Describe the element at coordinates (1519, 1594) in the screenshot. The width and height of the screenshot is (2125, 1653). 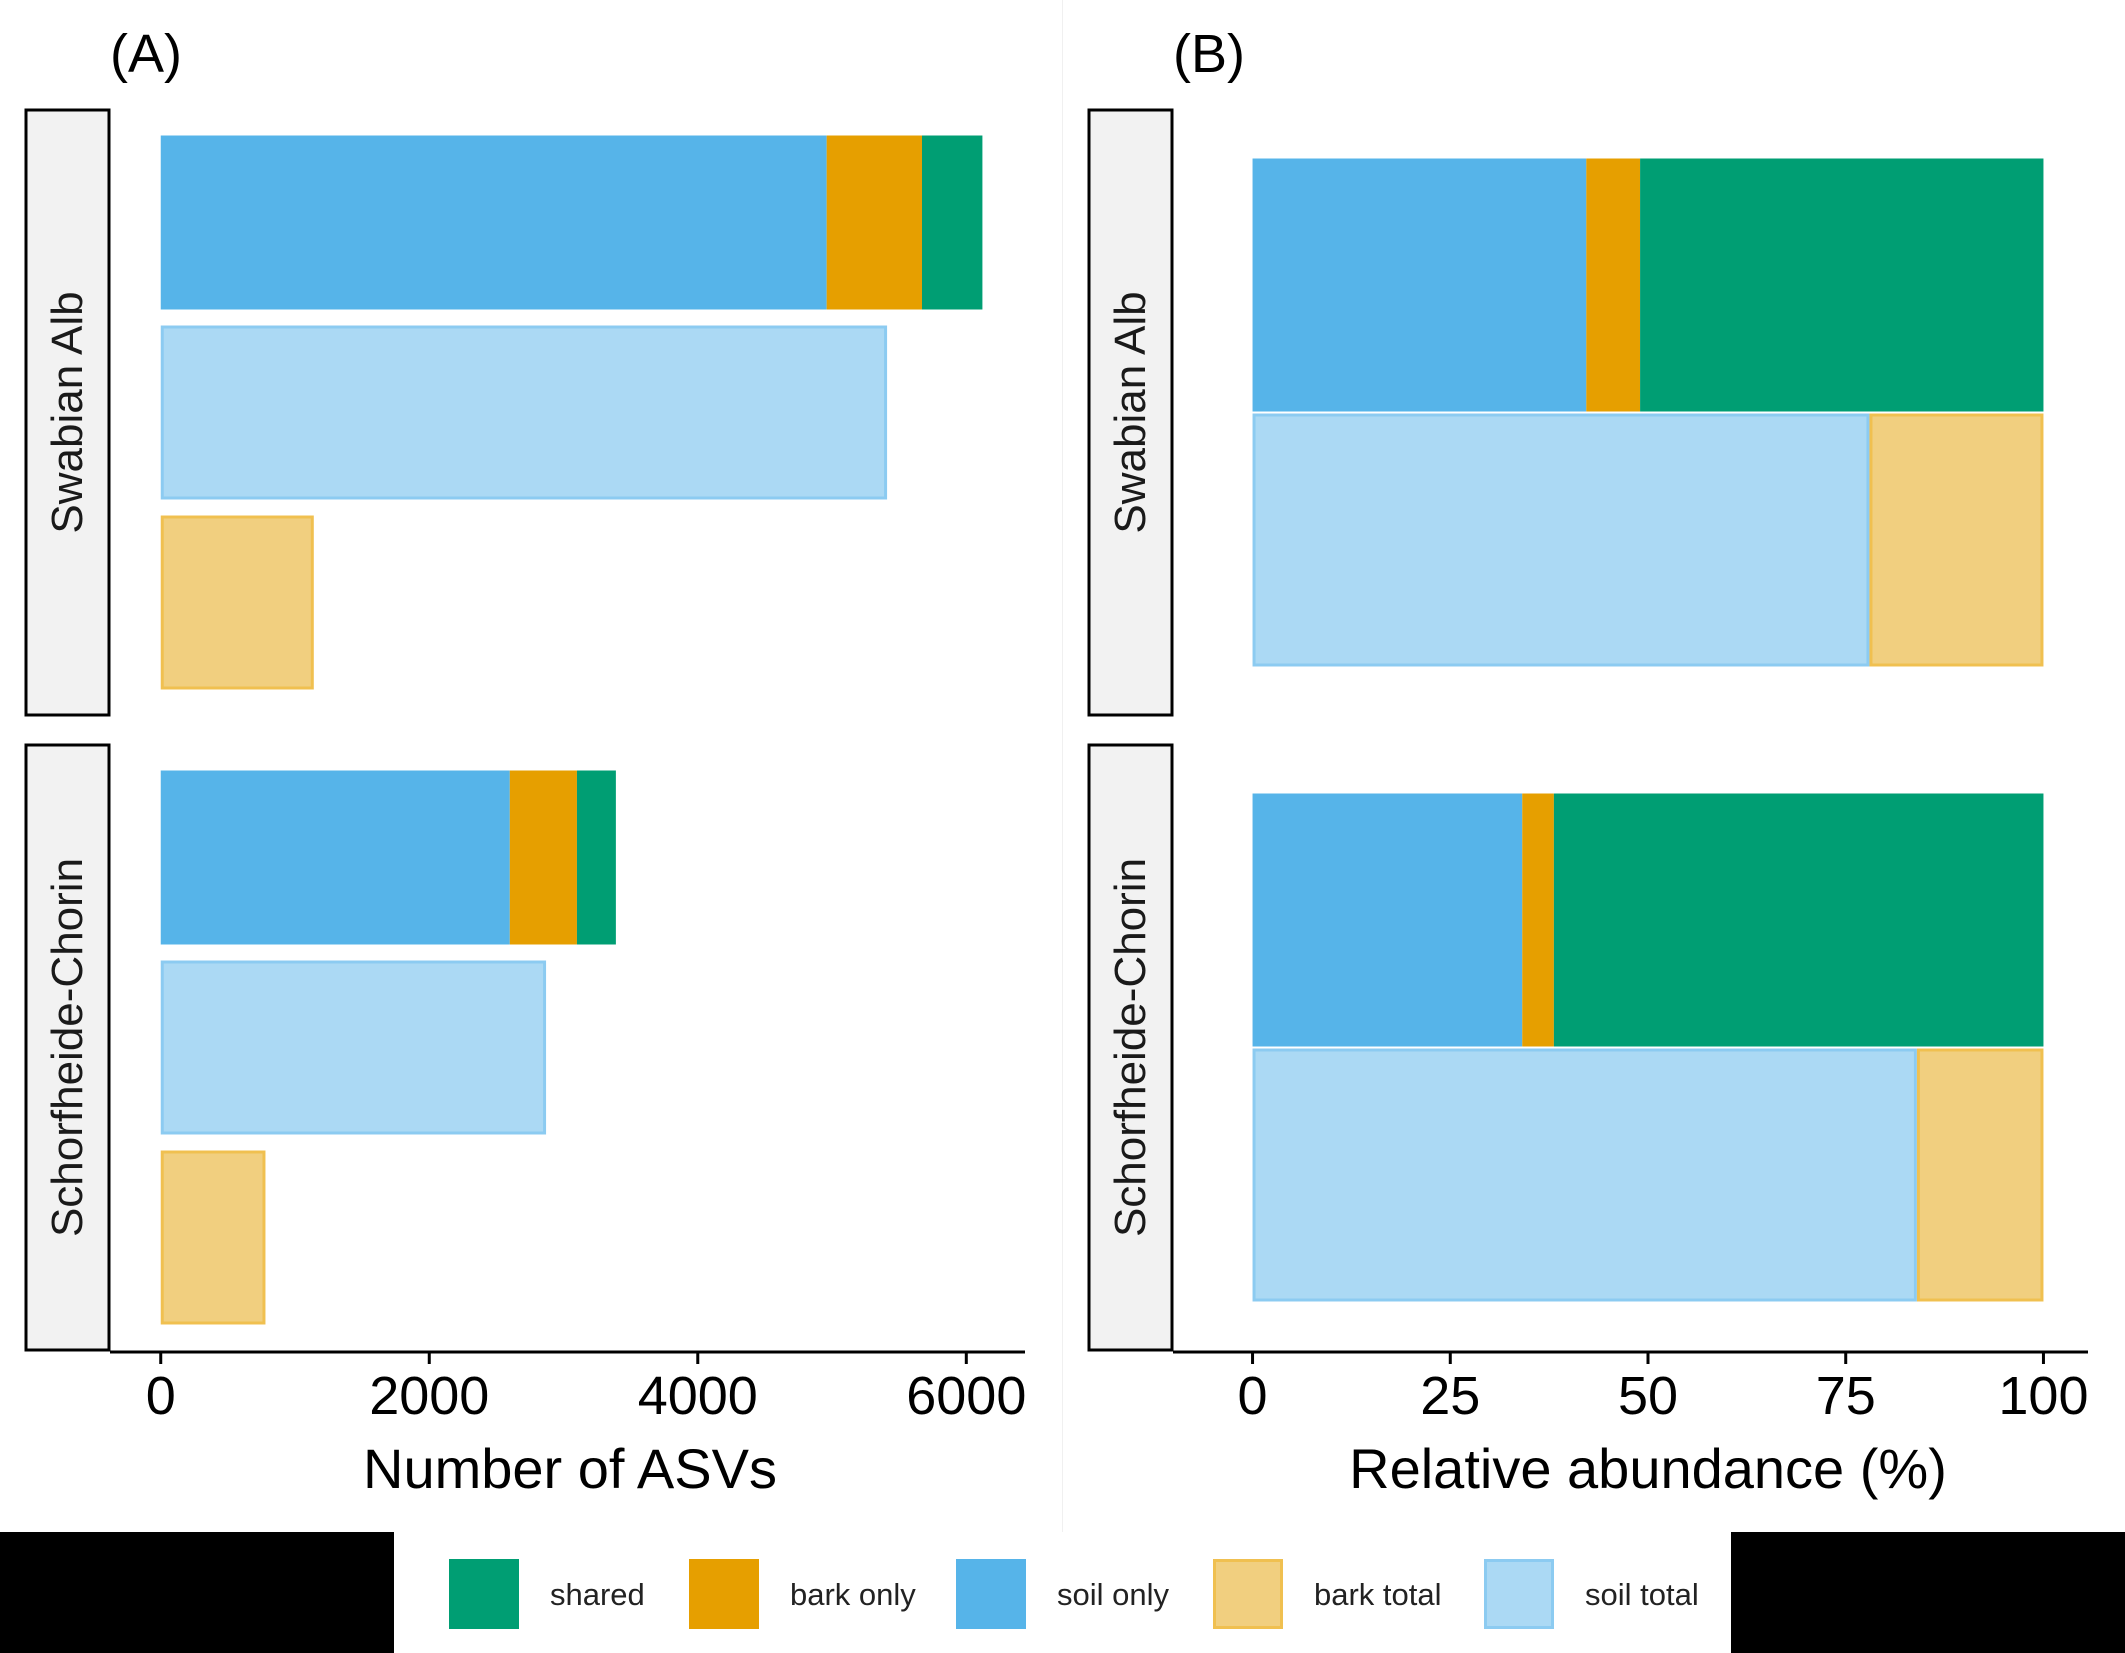
I see `legend-key-soil-total` at that location.